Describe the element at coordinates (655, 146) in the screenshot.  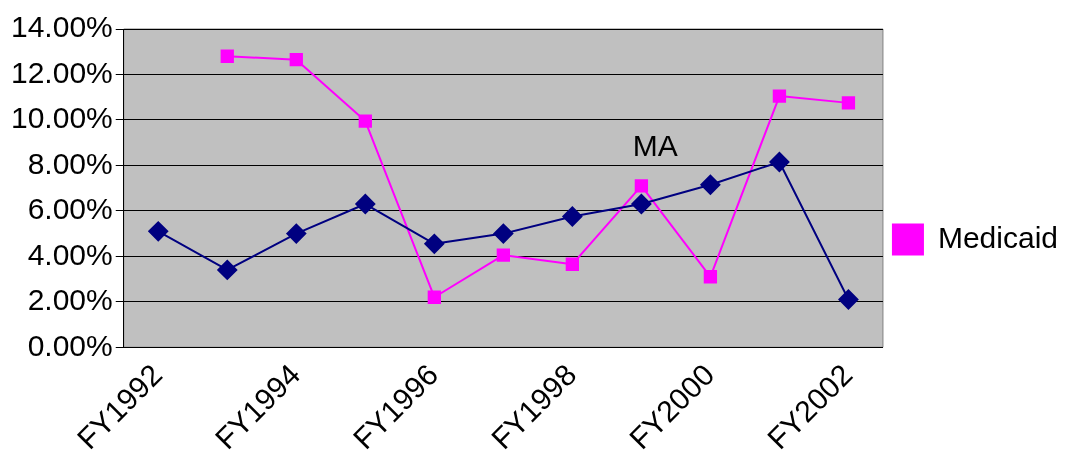
I see `annotation: MA` at that location.